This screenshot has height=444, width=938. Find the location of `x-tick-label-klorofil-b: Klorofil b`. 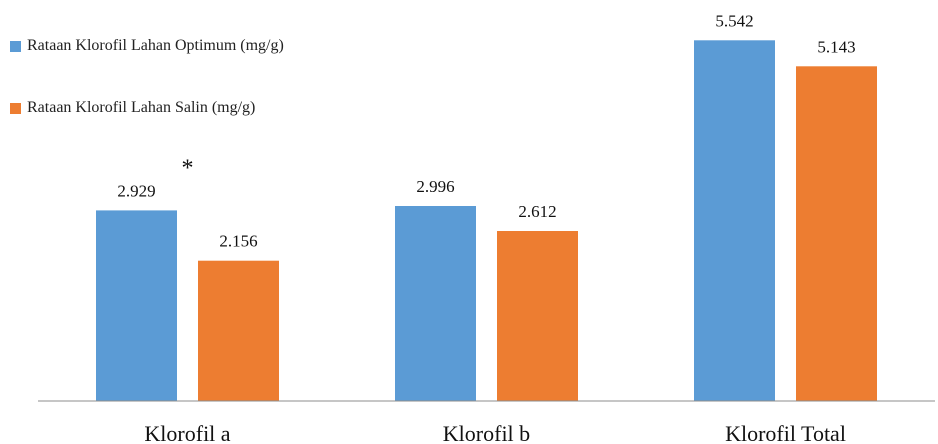

x-tick-label-klorofil-b: Klorofil b is located at coordinates (486, 432).